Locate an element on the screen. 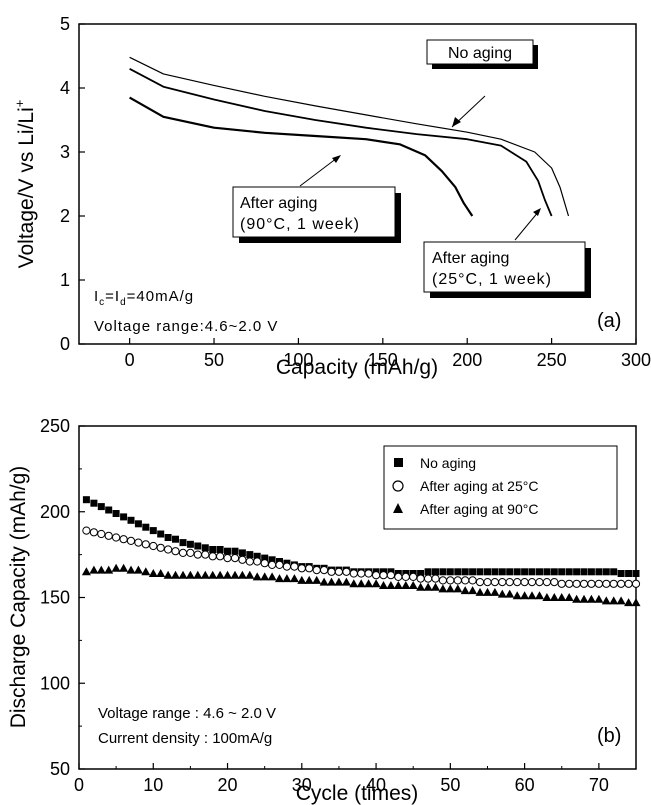 Image resolution: width=651 pixels, height=805 pixels. callout-aging-25c: After aging (25°C, 1 week) is located at coordinates (507, 253).